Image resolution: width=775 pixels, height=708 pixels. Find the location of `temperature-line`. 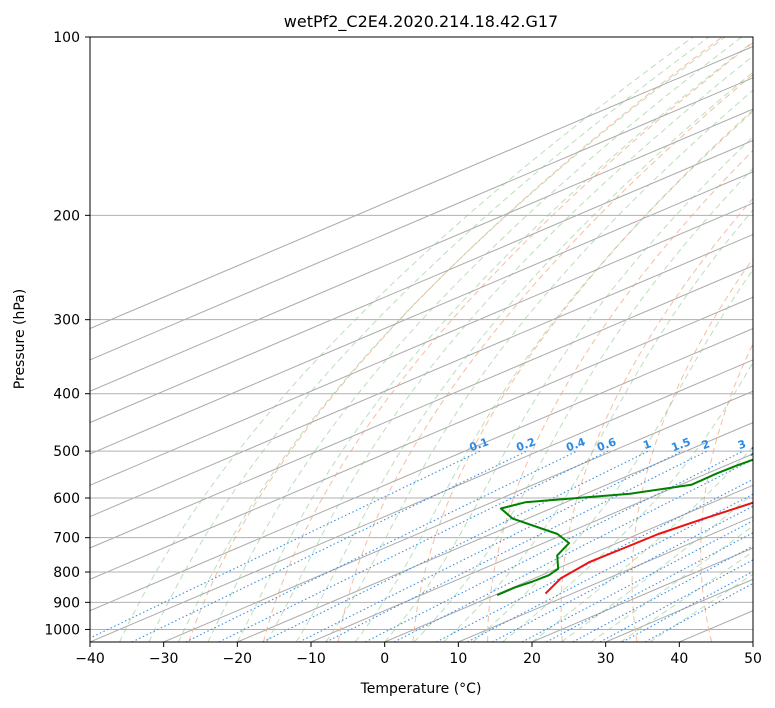

temperature-line is located at coordinates (648, 548).